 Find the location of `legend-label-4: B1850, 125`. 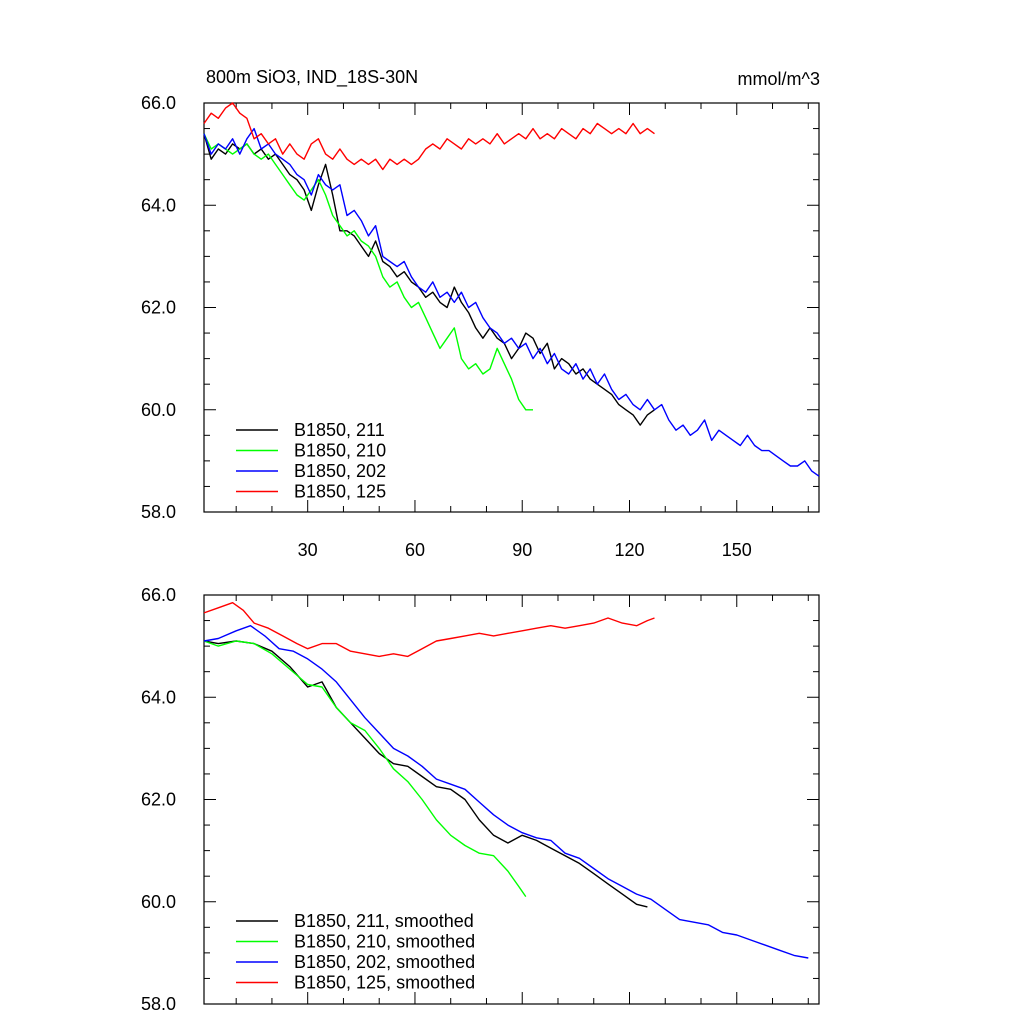

legend-label-4: B1850, 125 is located at coordinates (340, 492).